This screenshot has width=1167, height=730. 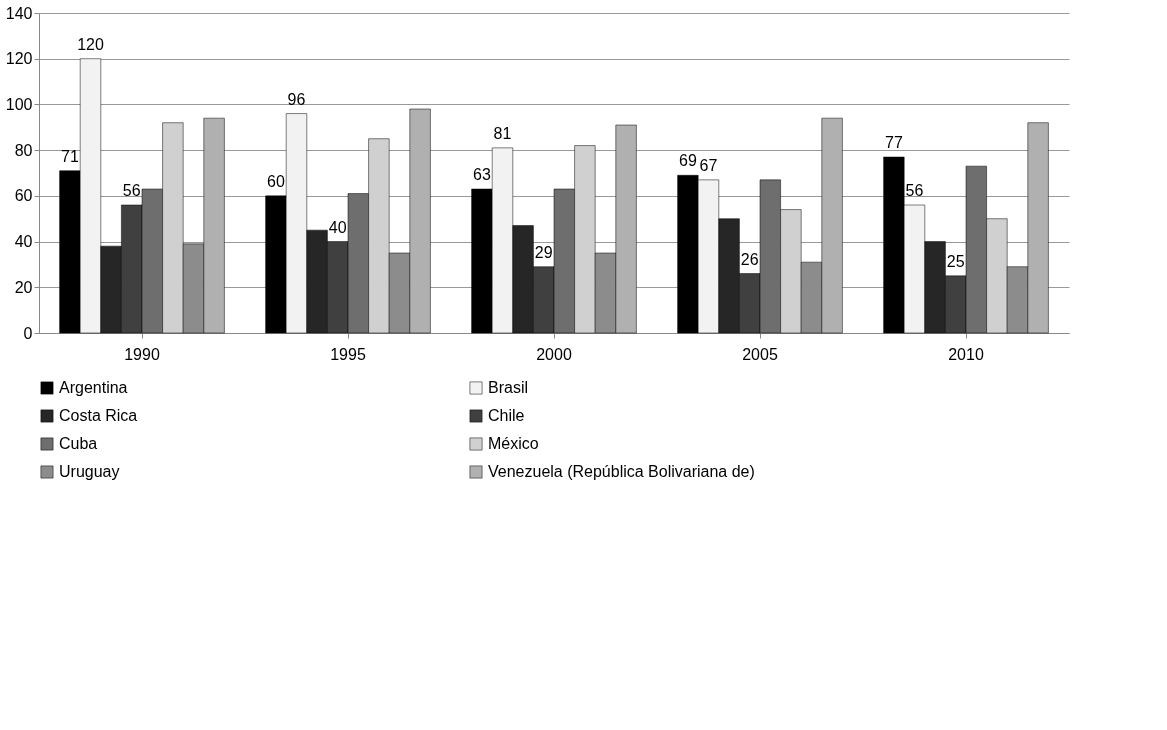 I want to click on x-tick-label: 2000, so click(x=554, y=354).